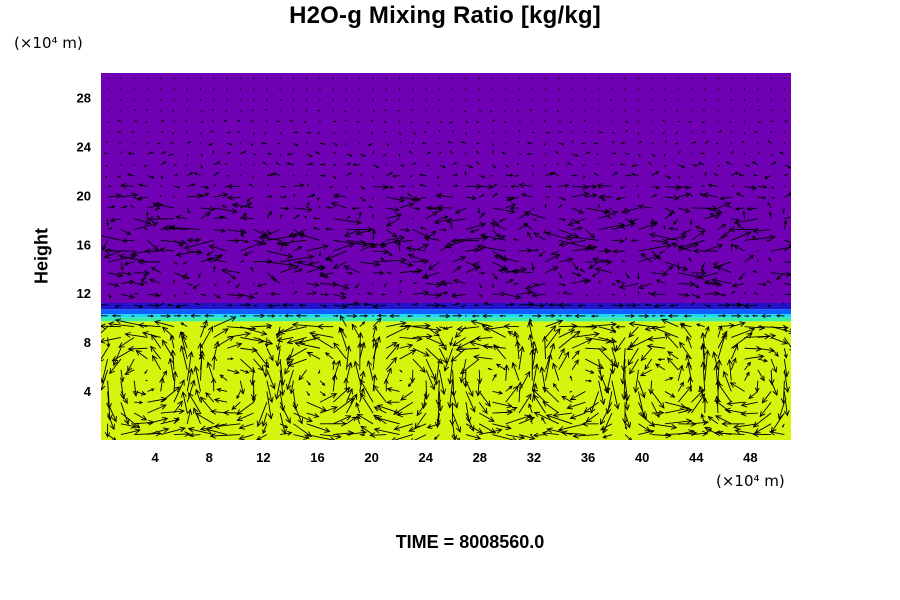 The image size is (900, 600). What do you see at coordinates (750, 457) in the screenshot?
I see `x-tick-label: 48` at bounding box center [750, 457].